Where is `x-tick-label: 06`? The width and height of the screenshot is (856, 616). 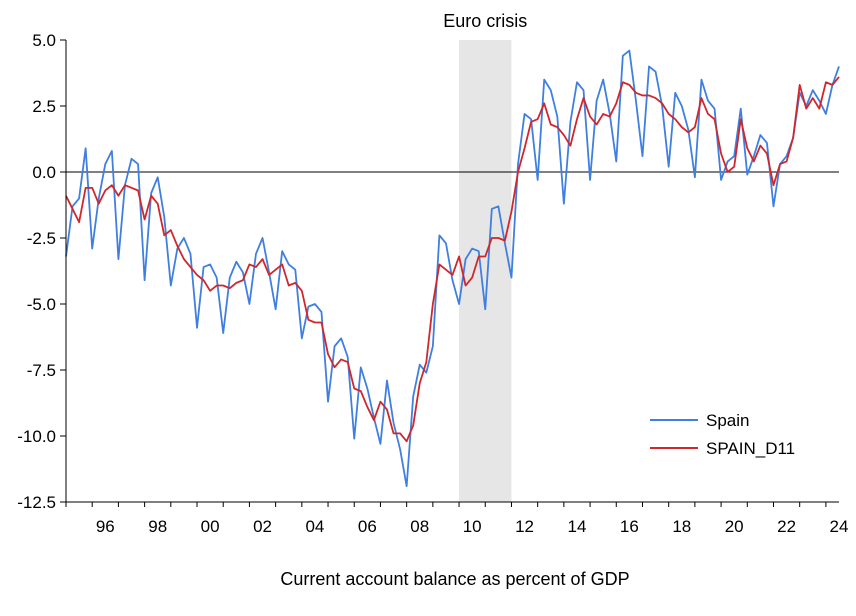 x-tick-label: 06 is located at coordinates (367, 526).